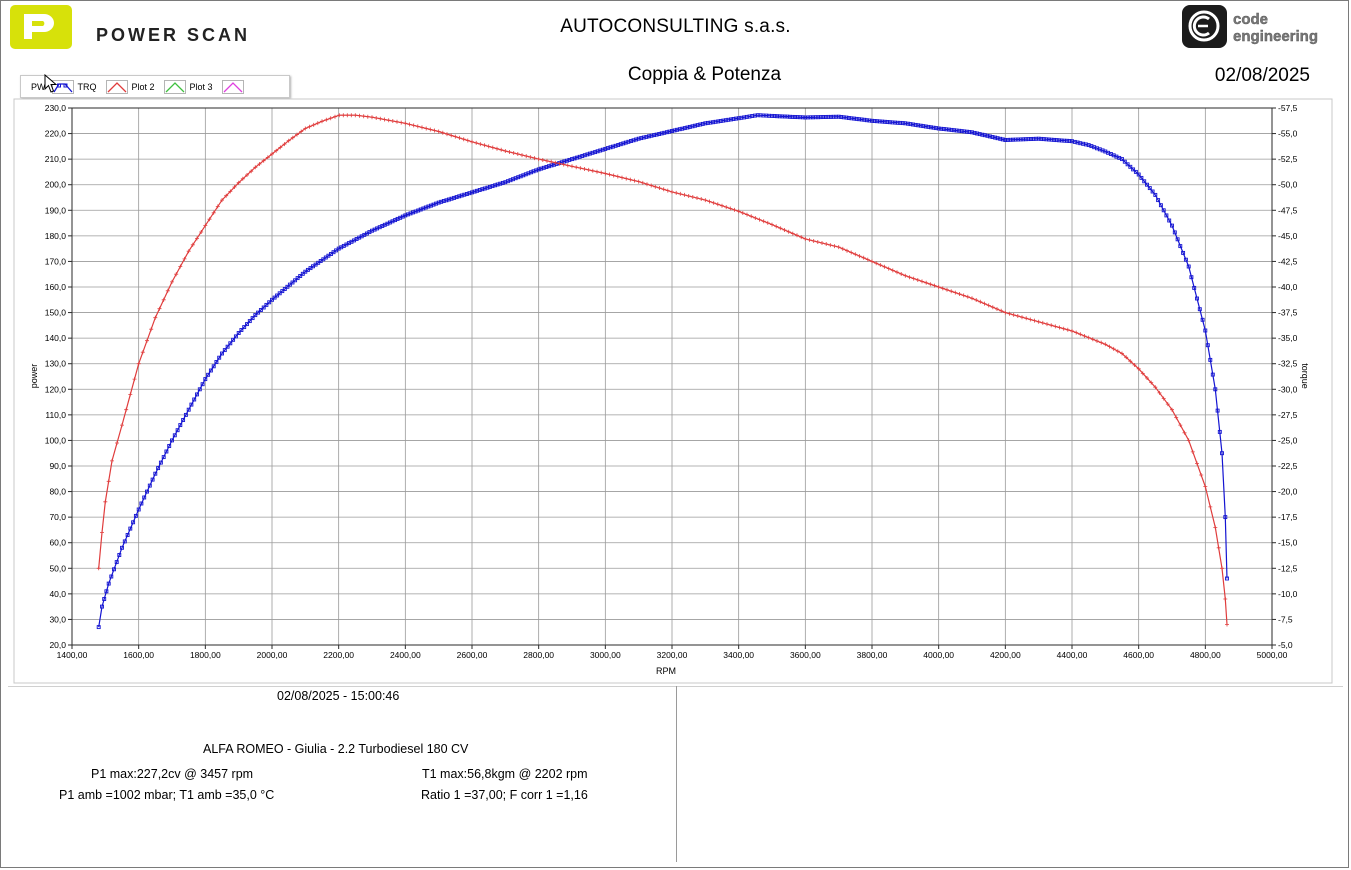 Image resolution: width=1351 pixels, height=870 pixels. What do you see at coordinates (56, 159) in the screenshot?
I see `y-tick-label: 210,0` at bounding box center [56, 159].